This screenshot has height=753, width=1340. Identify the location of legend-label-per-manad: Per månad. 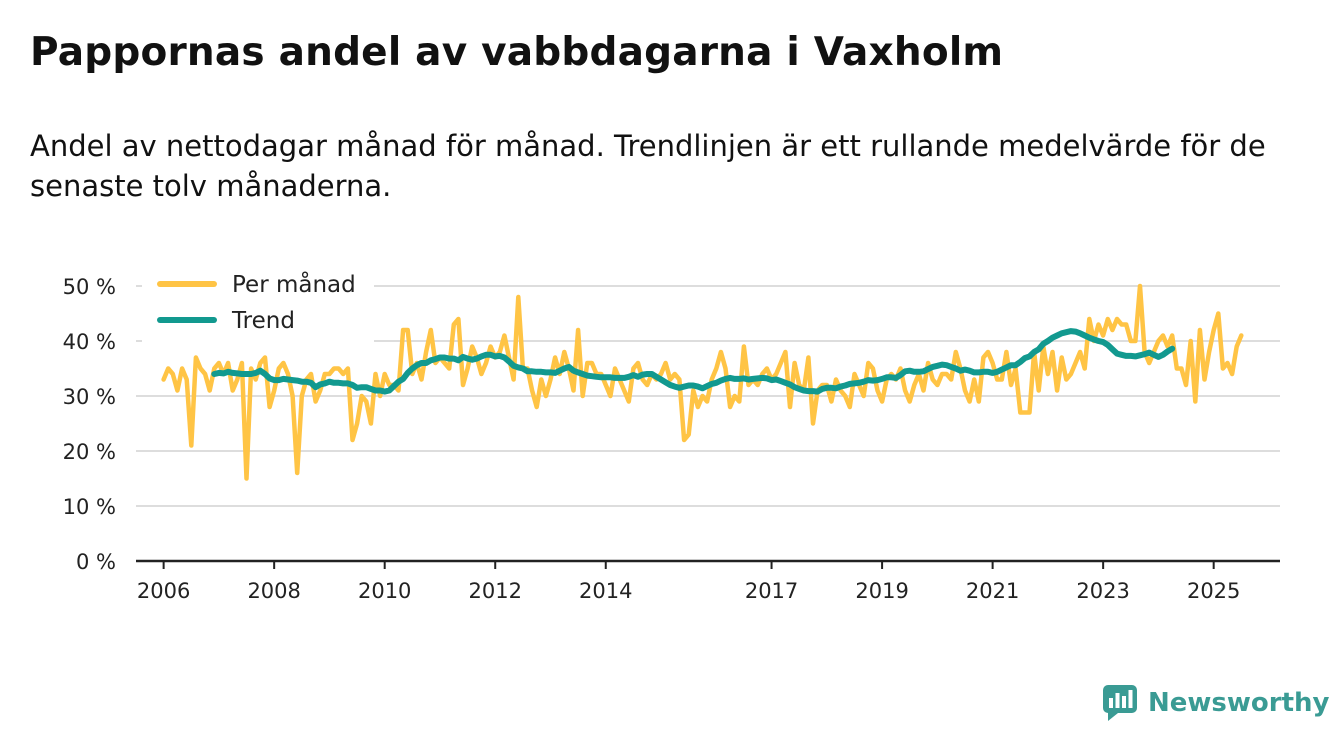
(294, 284).